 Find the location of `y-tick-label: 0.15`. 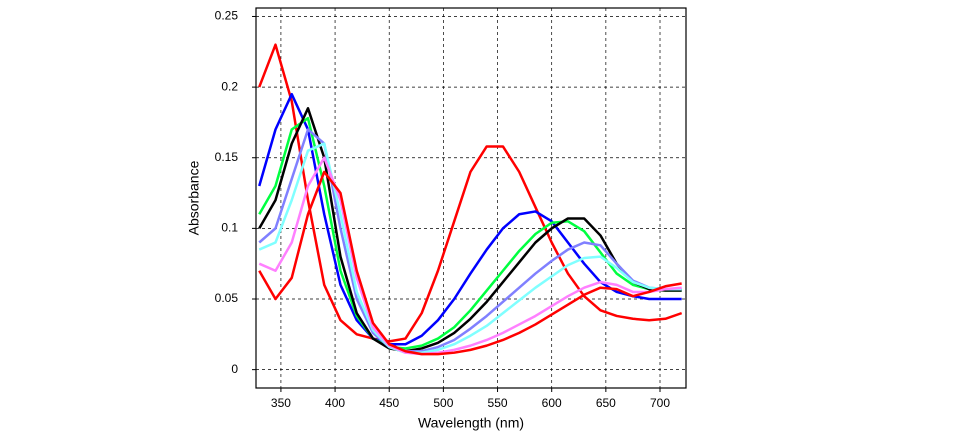

y-tick-label: 0.15 is located at coordinates (227, 157).